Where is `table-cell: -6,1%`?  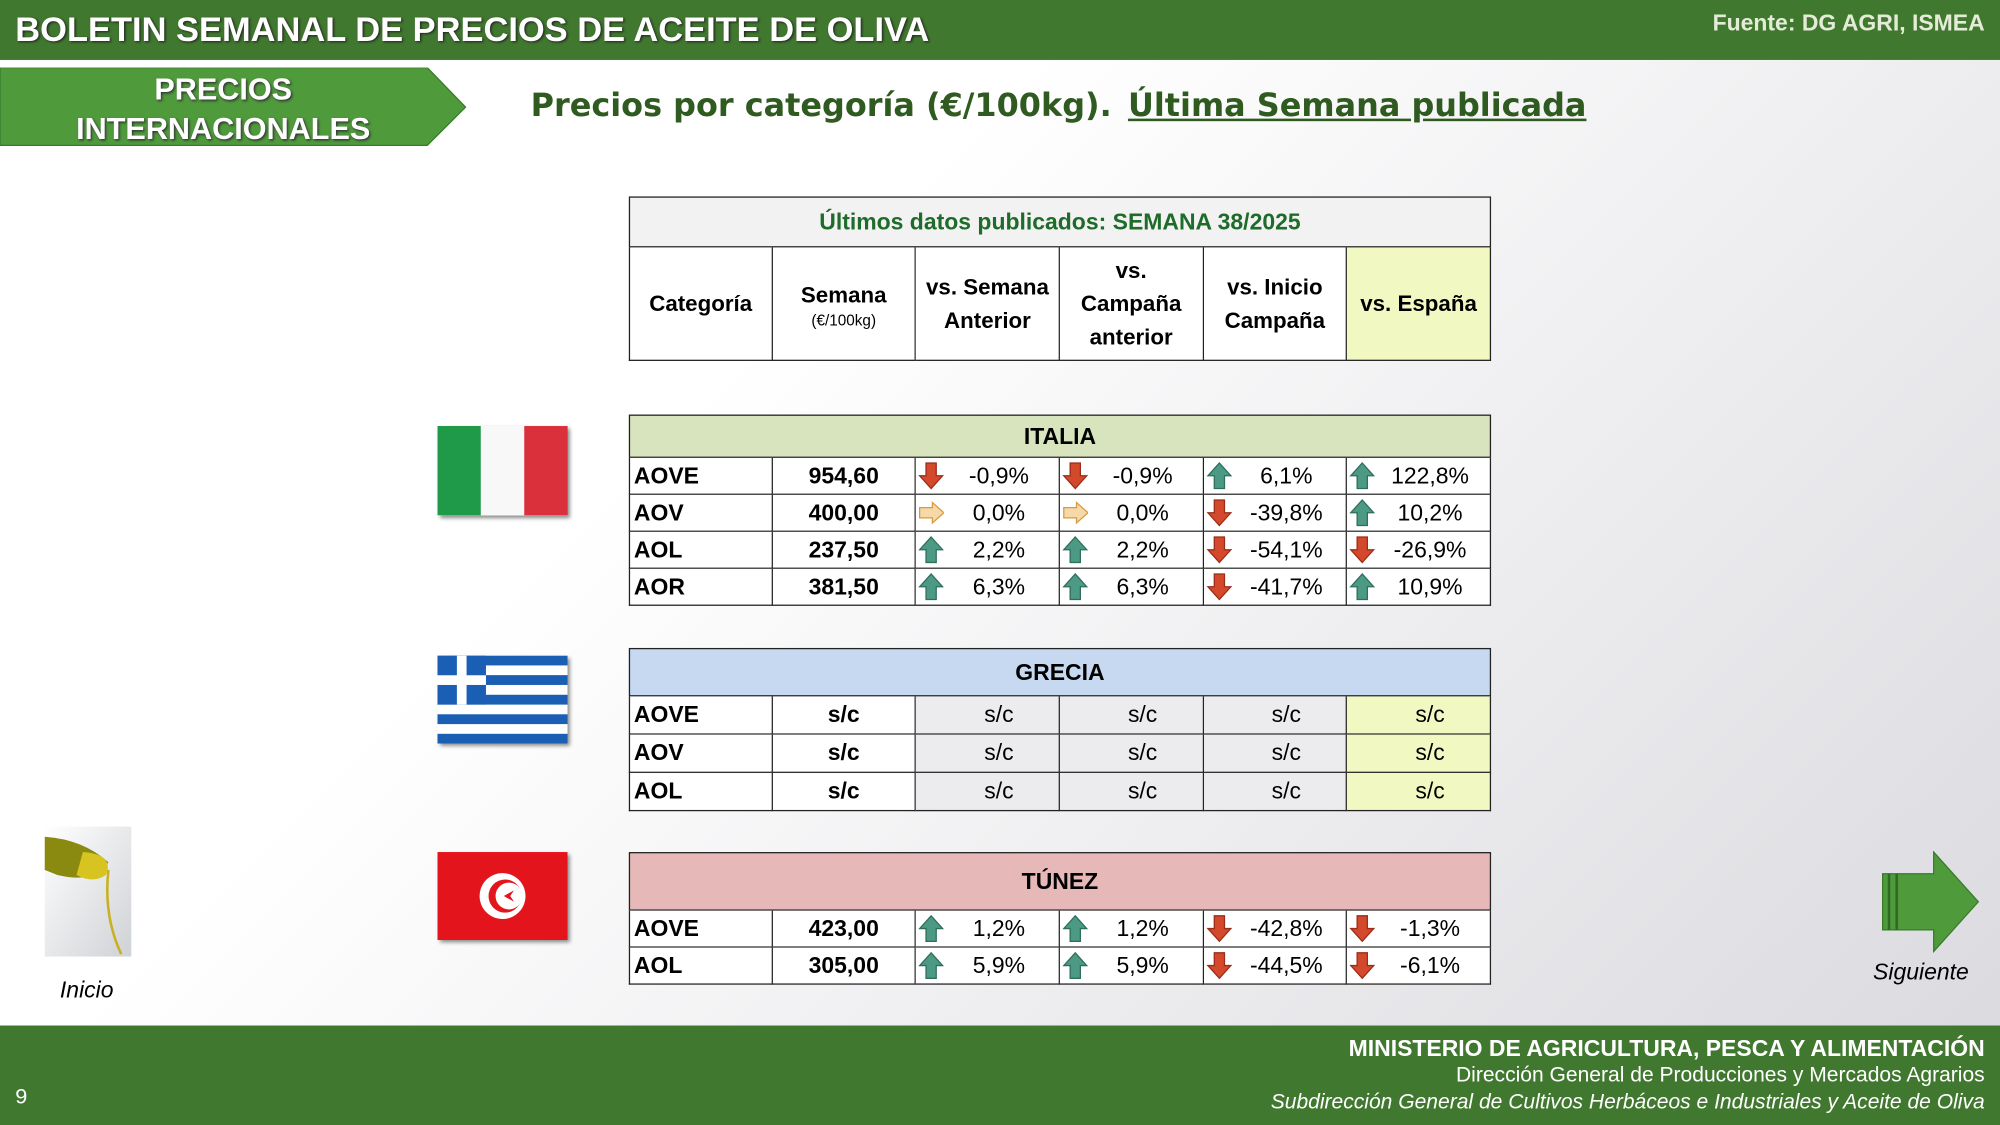 table-cell: -6,1% is located at coordinates (1419, 966).